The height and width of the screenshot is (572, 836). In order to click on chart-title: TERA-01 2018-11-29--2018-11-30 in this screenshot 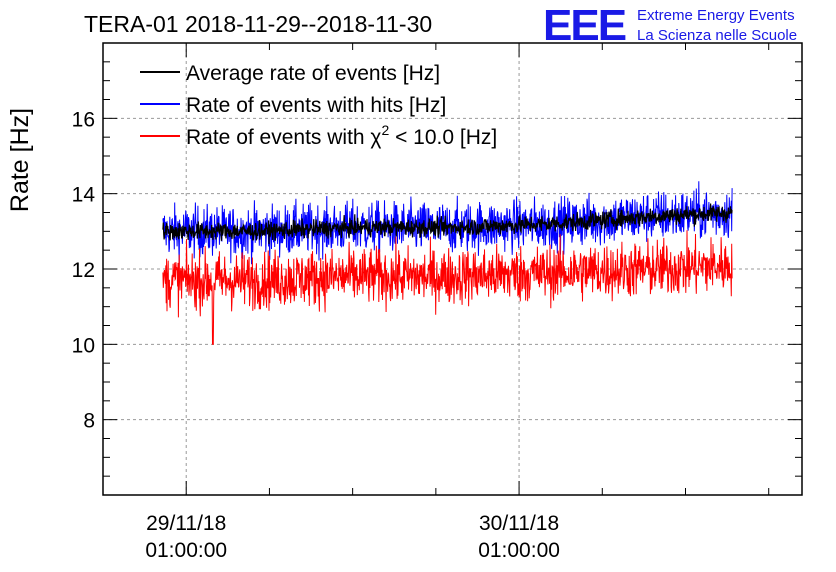, I will do `click(258, 24)`.